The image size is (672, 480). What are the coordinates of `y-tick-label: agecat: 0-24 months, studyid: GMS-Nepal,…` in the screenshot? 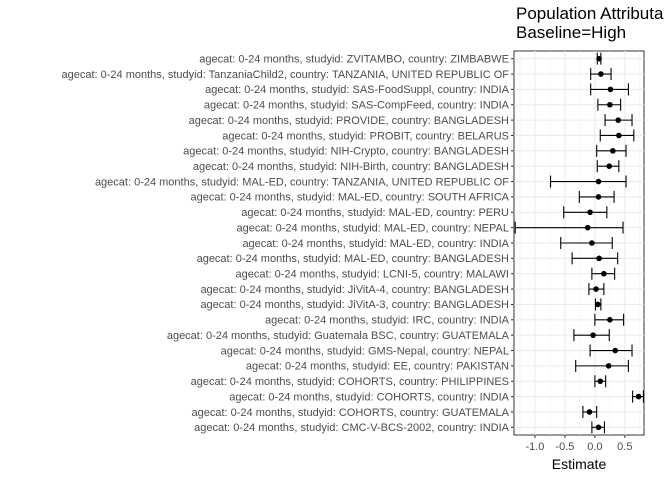 It's located at (365, 351).